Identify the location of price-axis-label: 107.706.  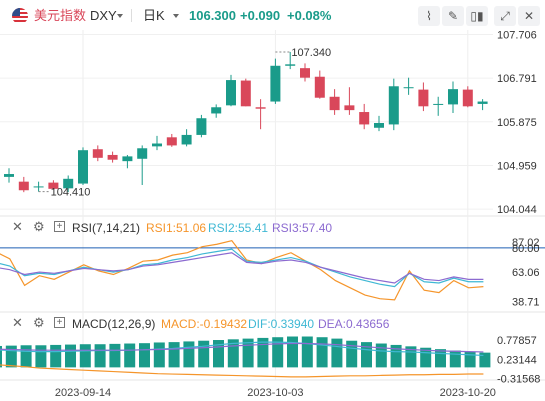
(517, 35).